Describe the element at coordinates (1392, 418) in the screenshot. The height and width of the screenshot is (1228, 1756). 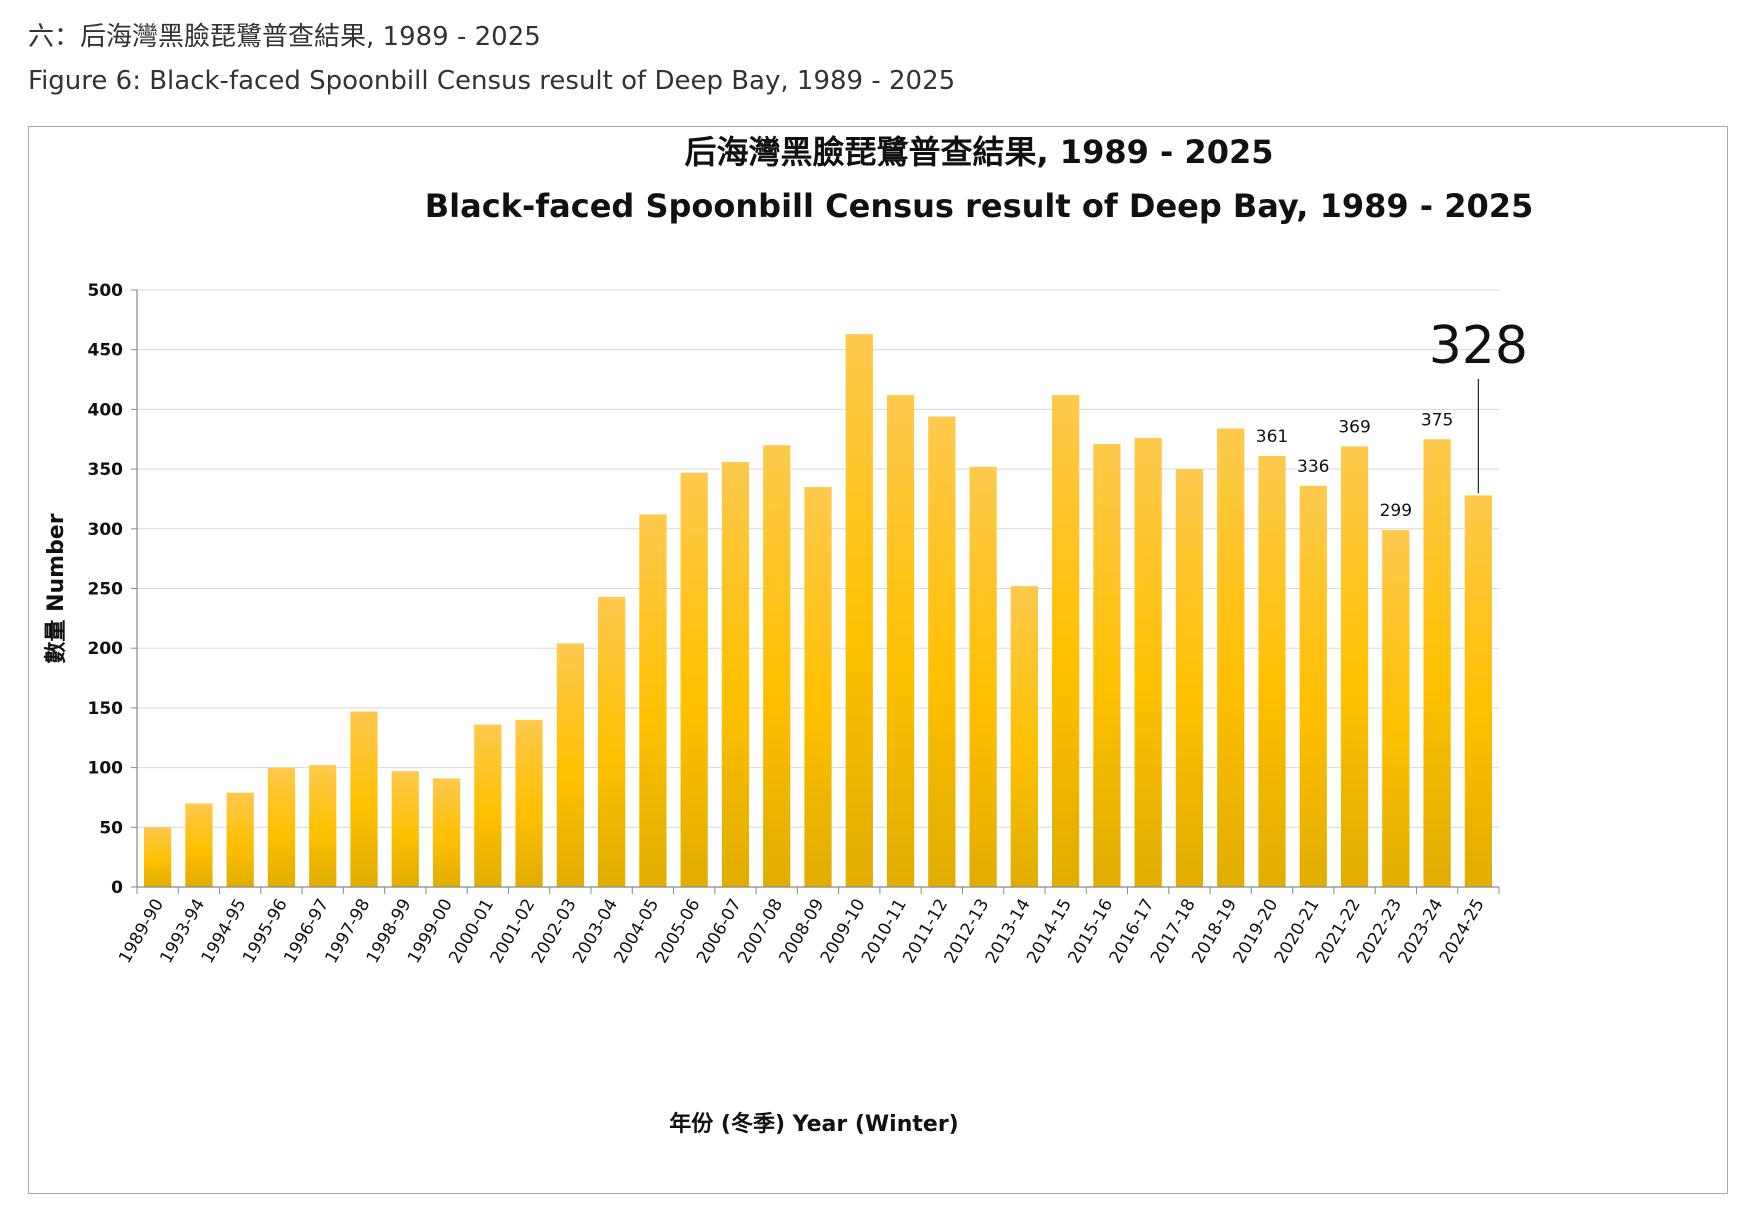
I see `data-labels: 361 336 369 299 375 328` at that location.